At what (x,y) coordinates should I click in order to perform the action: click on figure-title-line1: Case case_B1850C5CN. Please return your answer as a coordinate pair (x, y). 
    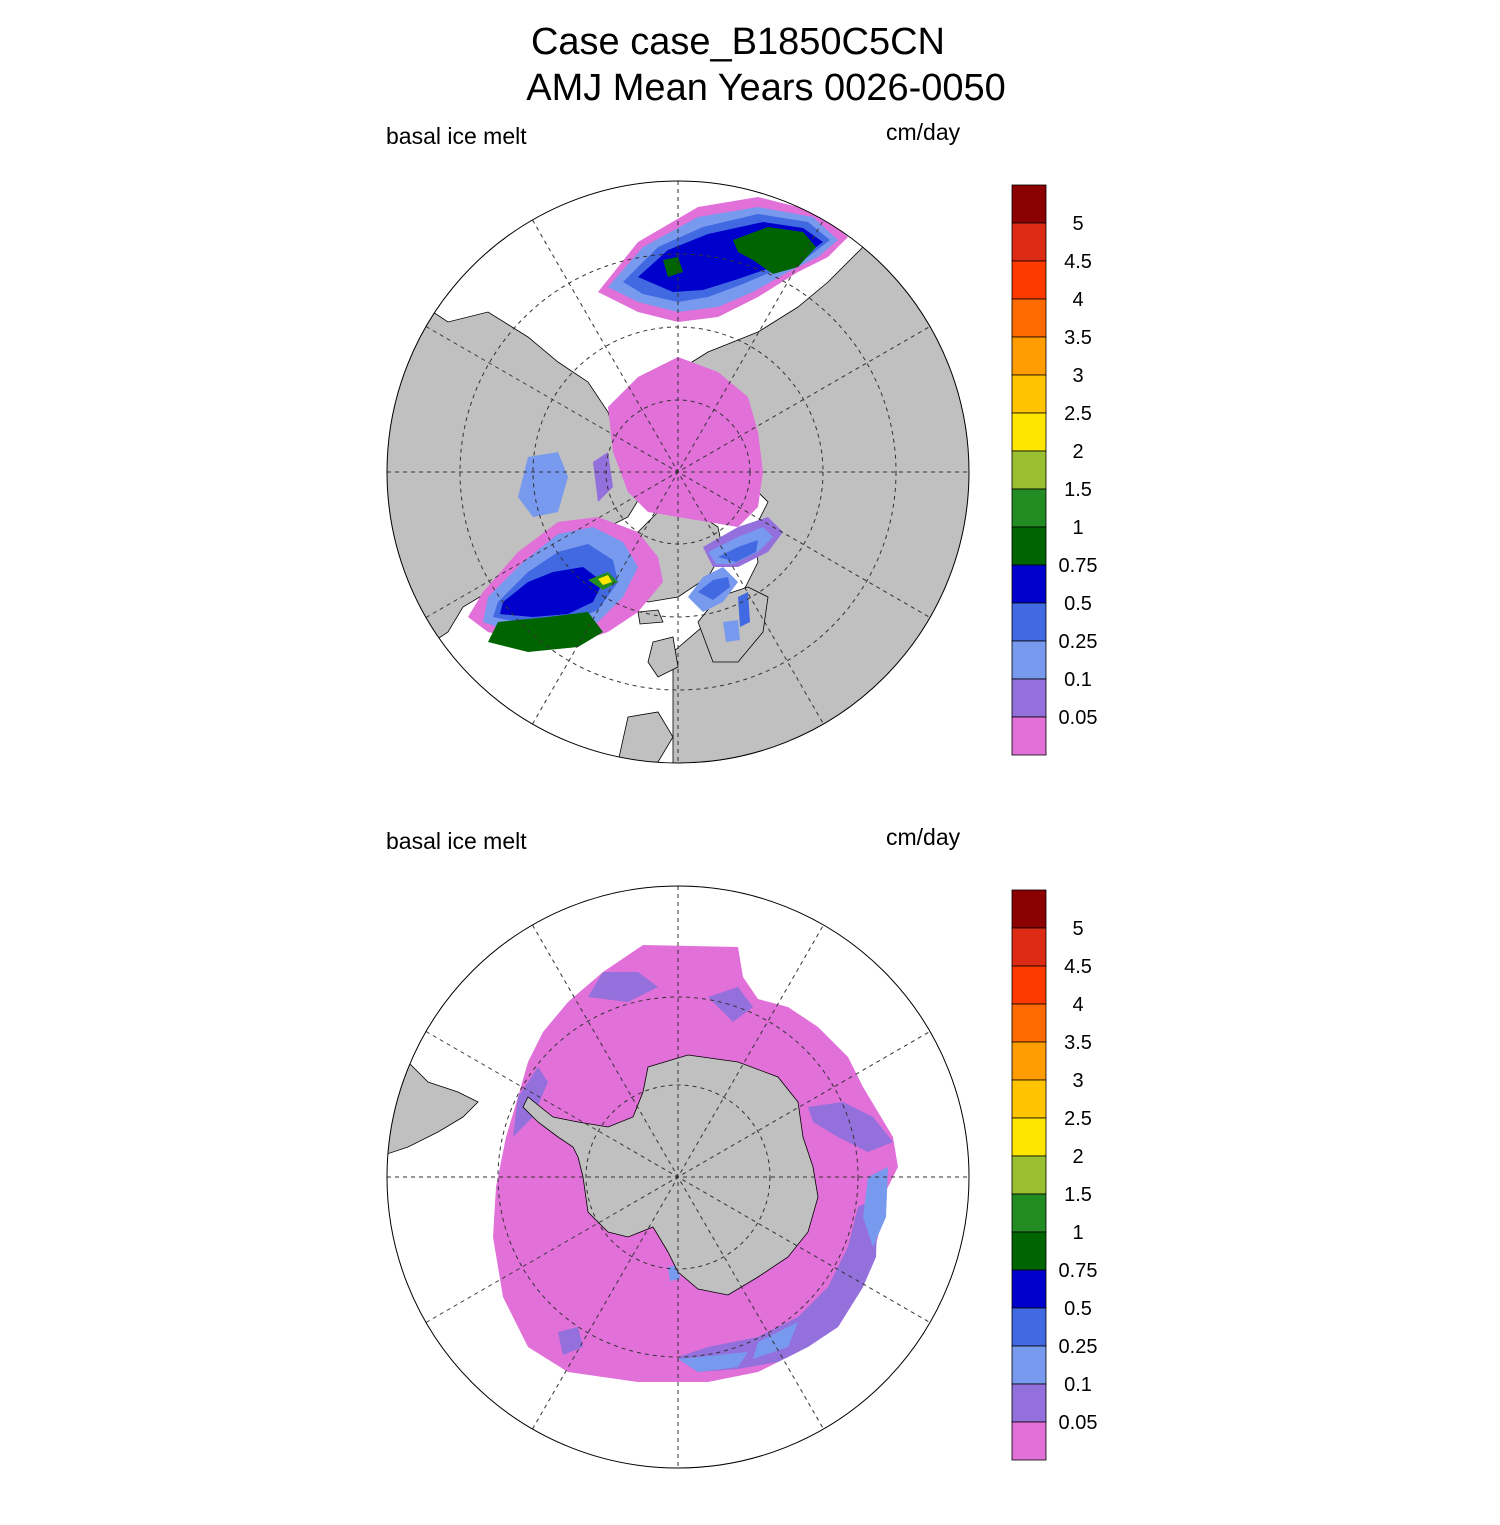
    Looking at the image, I should click on (737, 42).